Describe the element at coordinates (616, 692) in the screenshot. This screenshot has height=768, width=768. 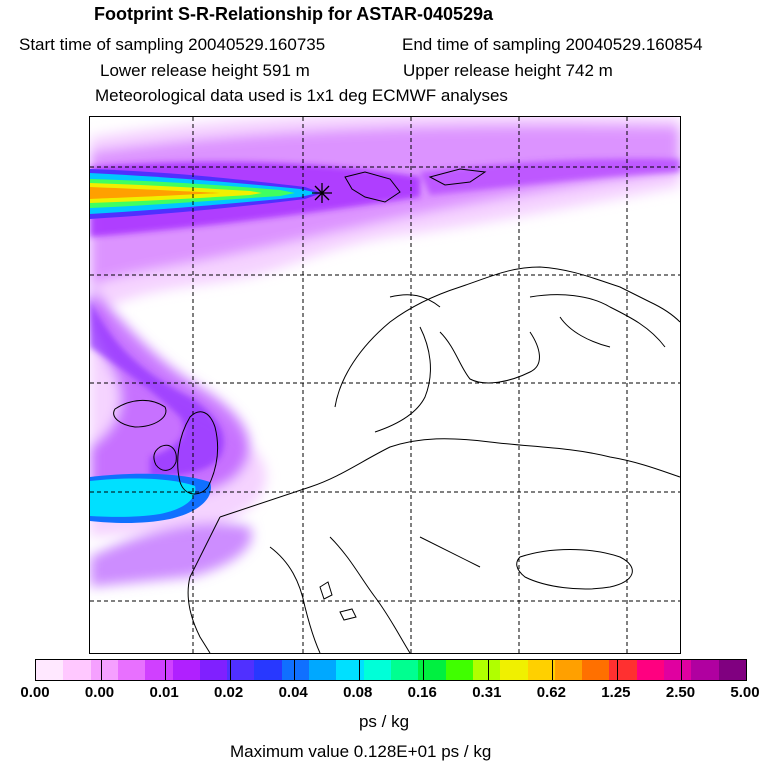
I see `colorbar-tick-label: 1.25` at that location.